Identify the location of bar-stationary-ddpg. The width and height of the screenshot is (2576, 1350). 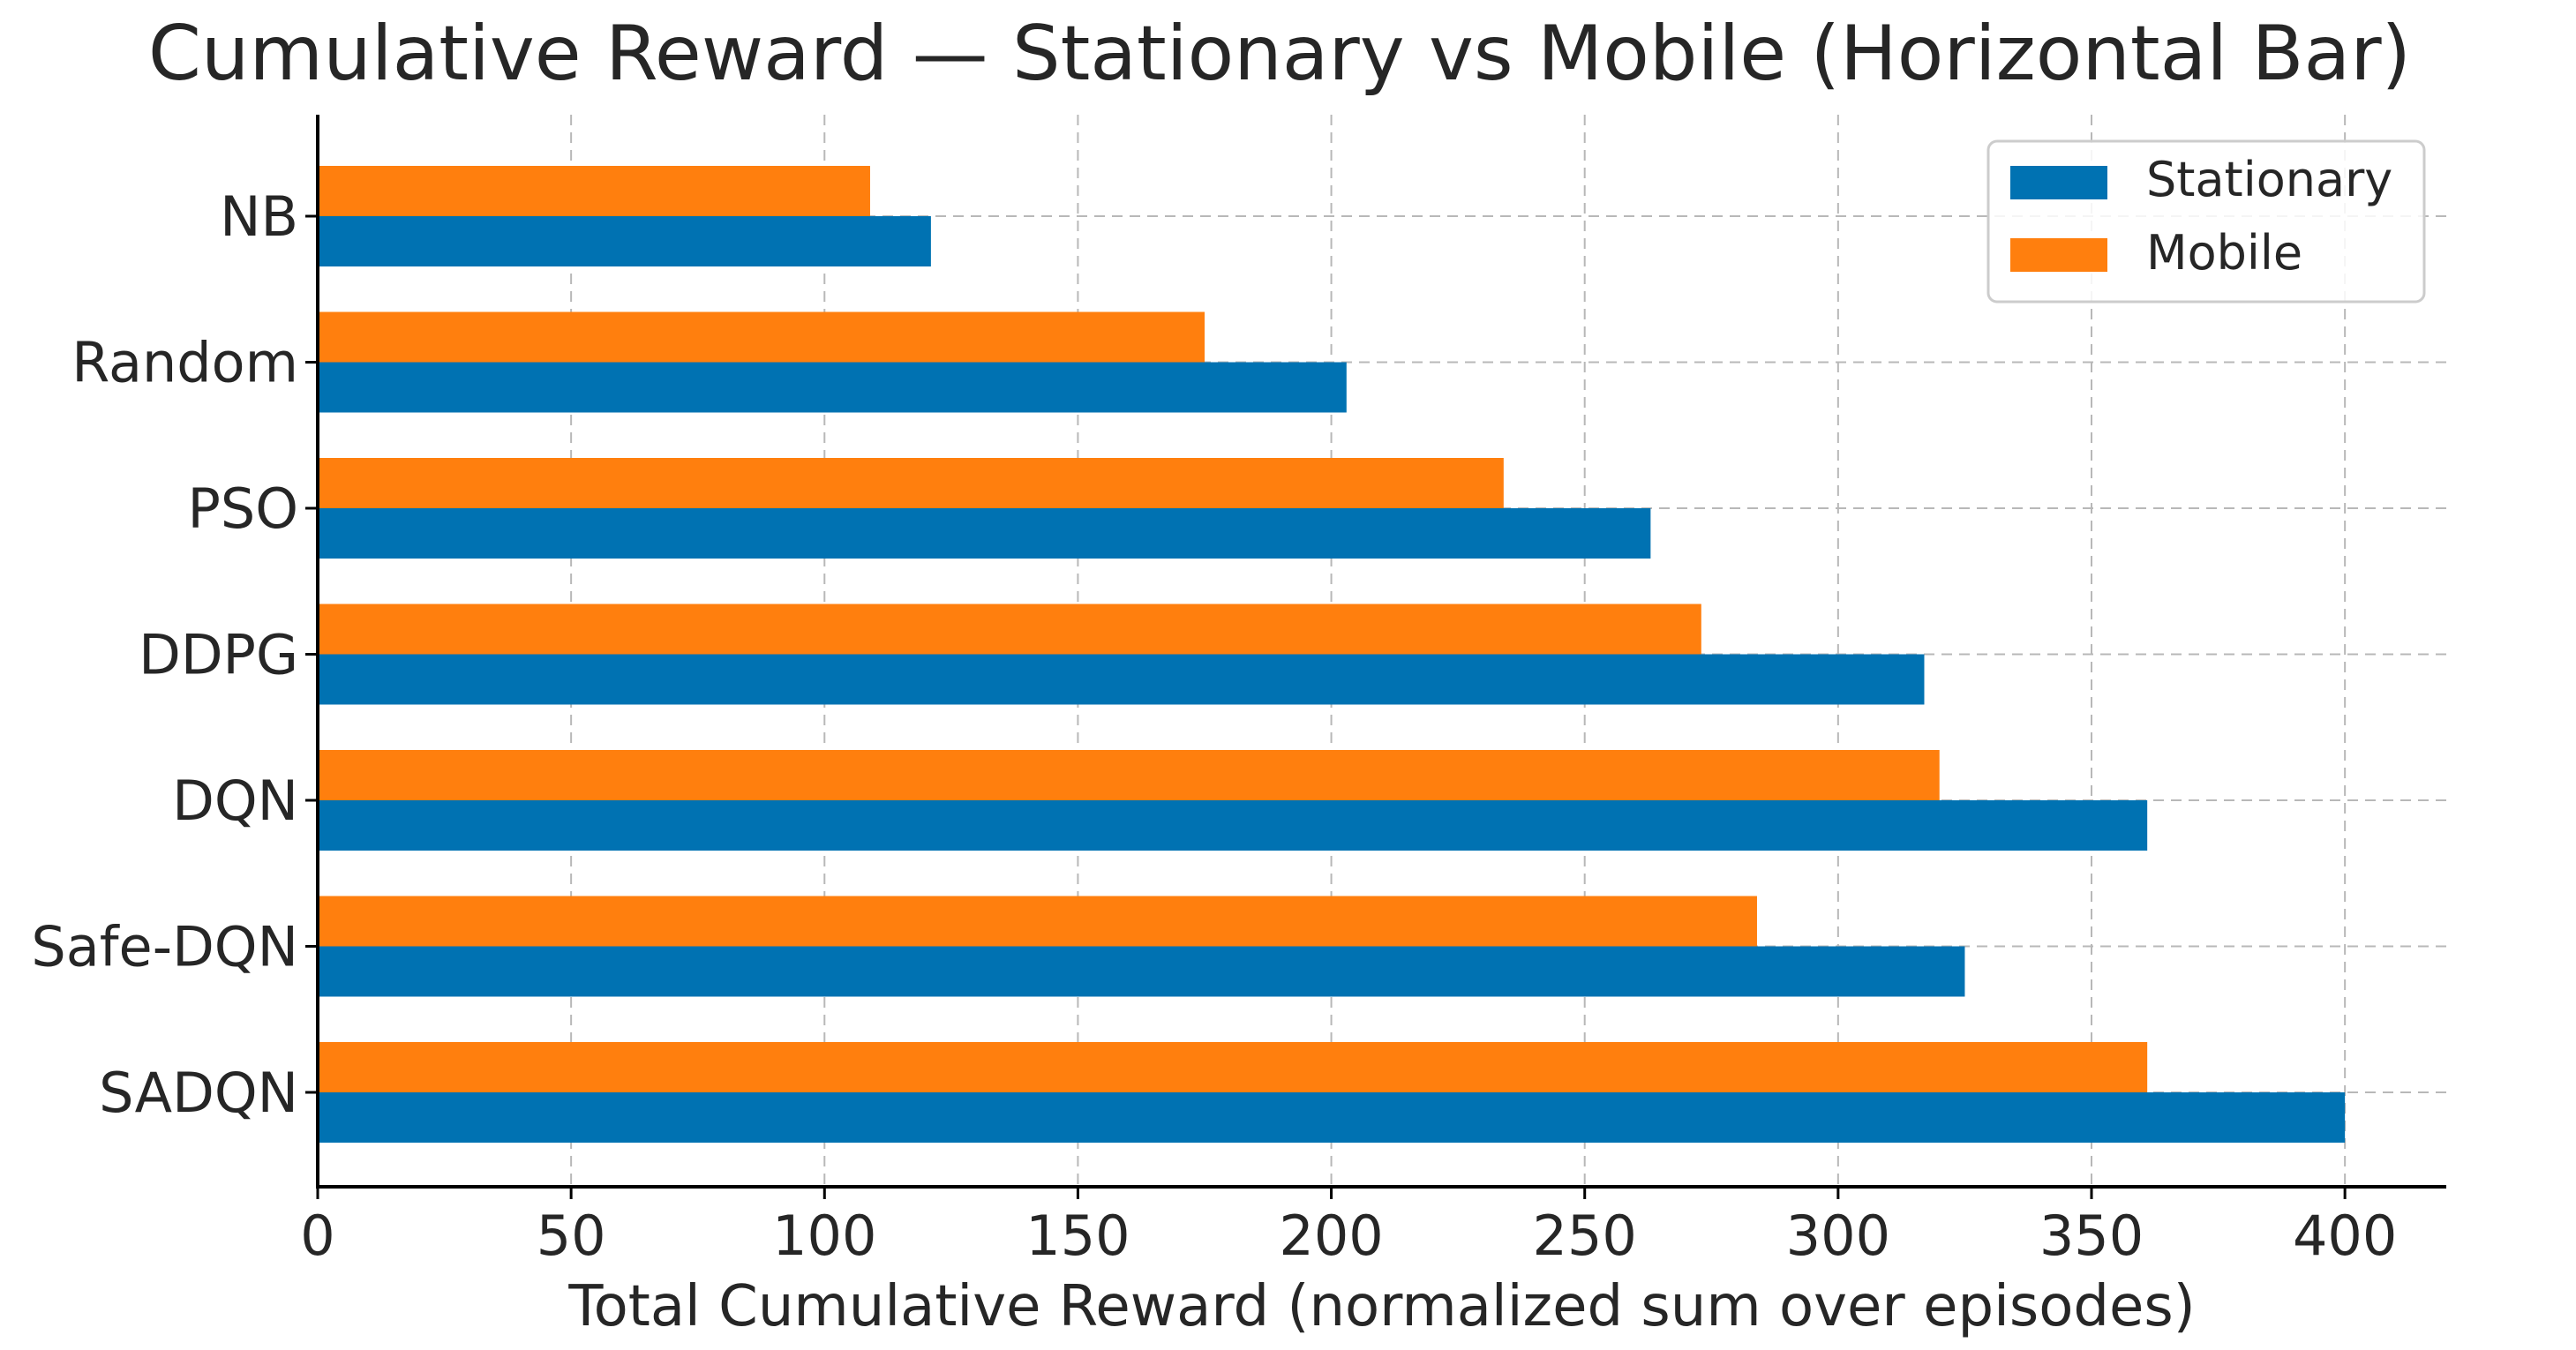
(1121, 679).